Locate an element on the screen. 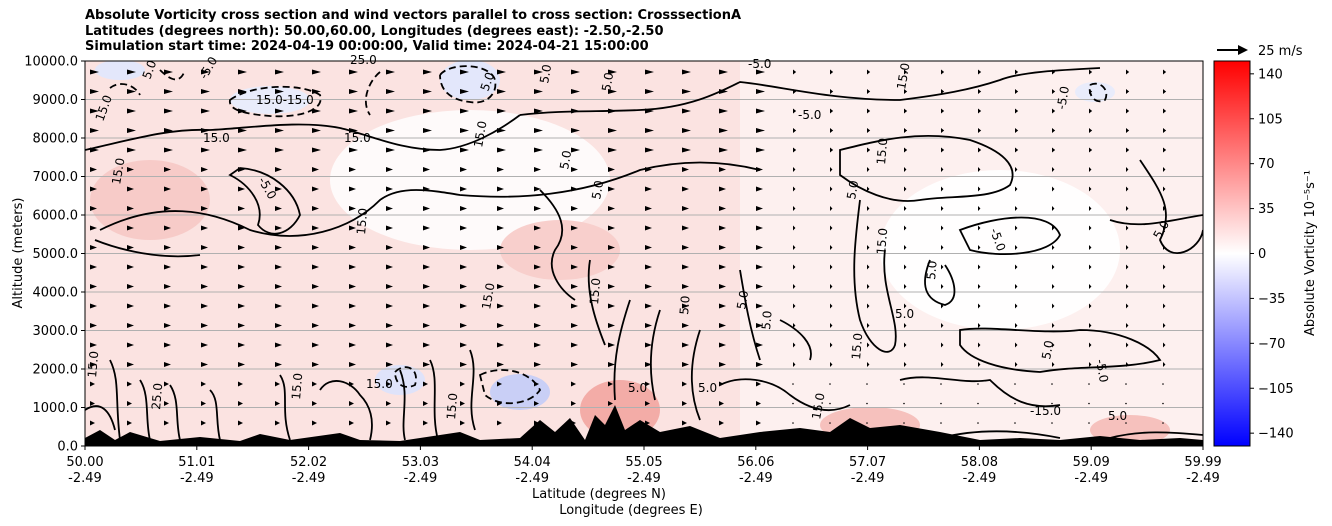  contour-label: 5.0 is located at coordinates (904, 314).